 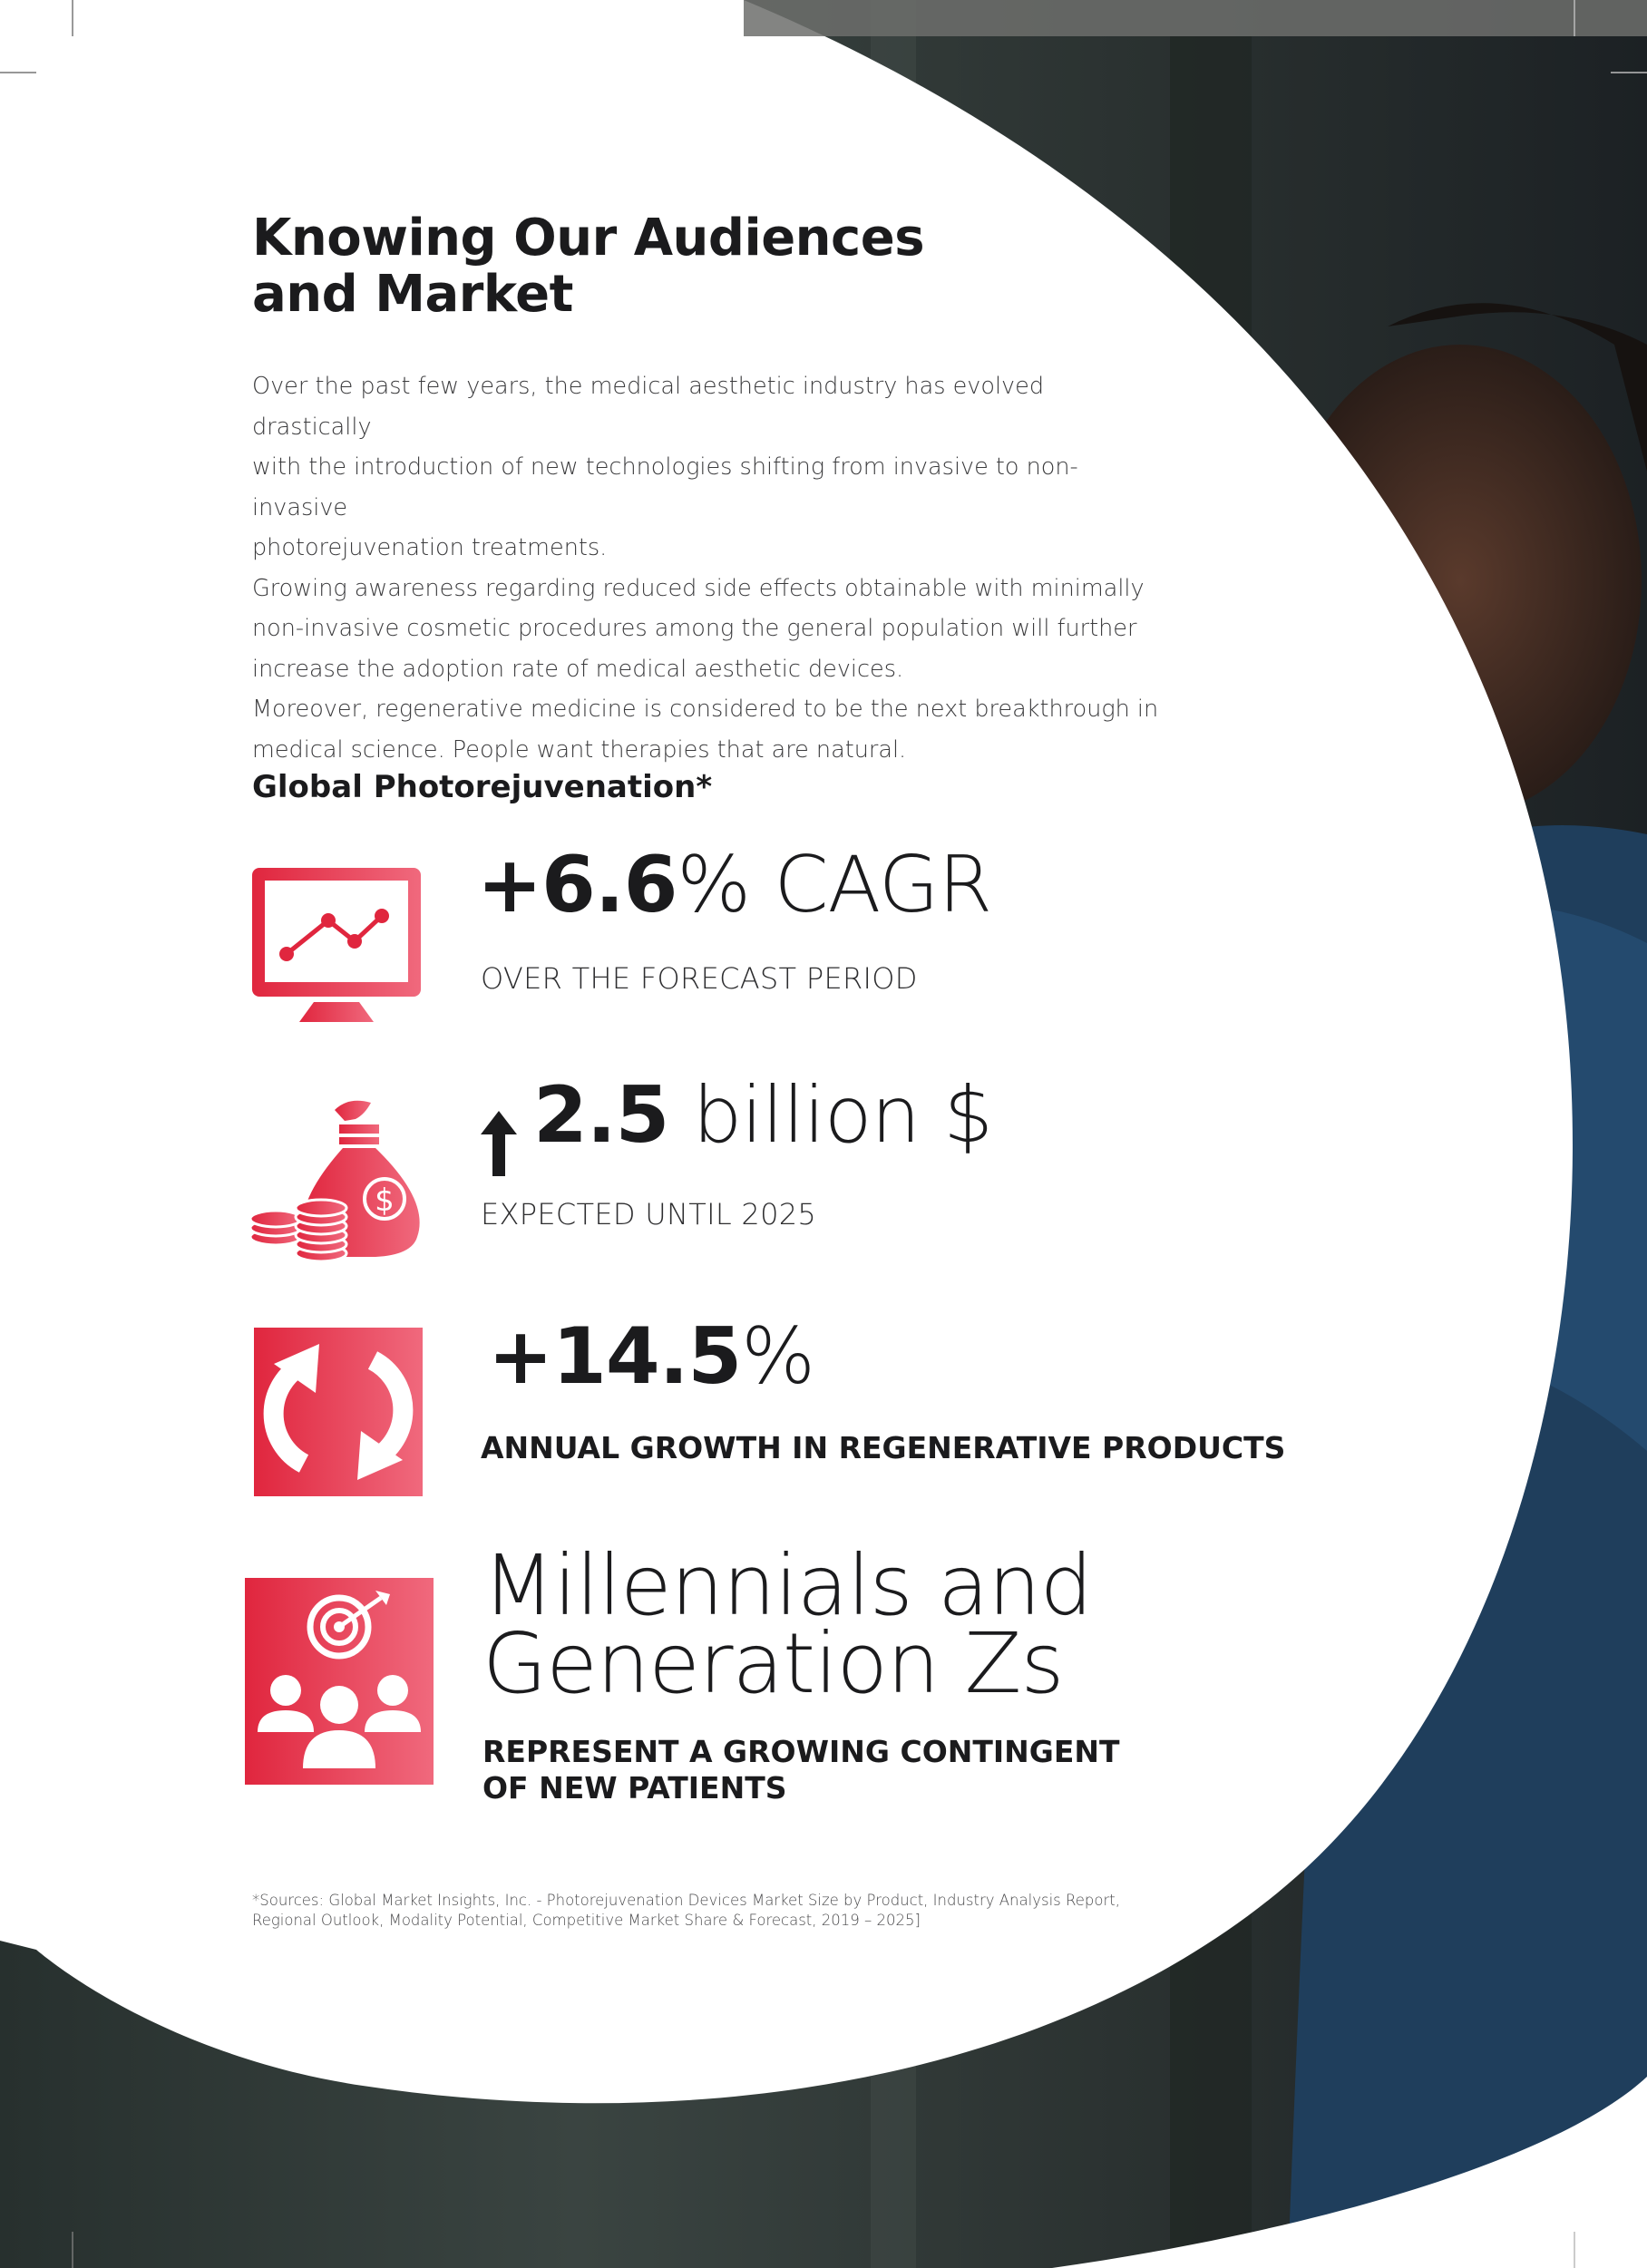 What do you see at coordinates (773, 1663) in the screenshot?
I see `stat-value-line: Generation Zs` at bounding box center [773, 1663].